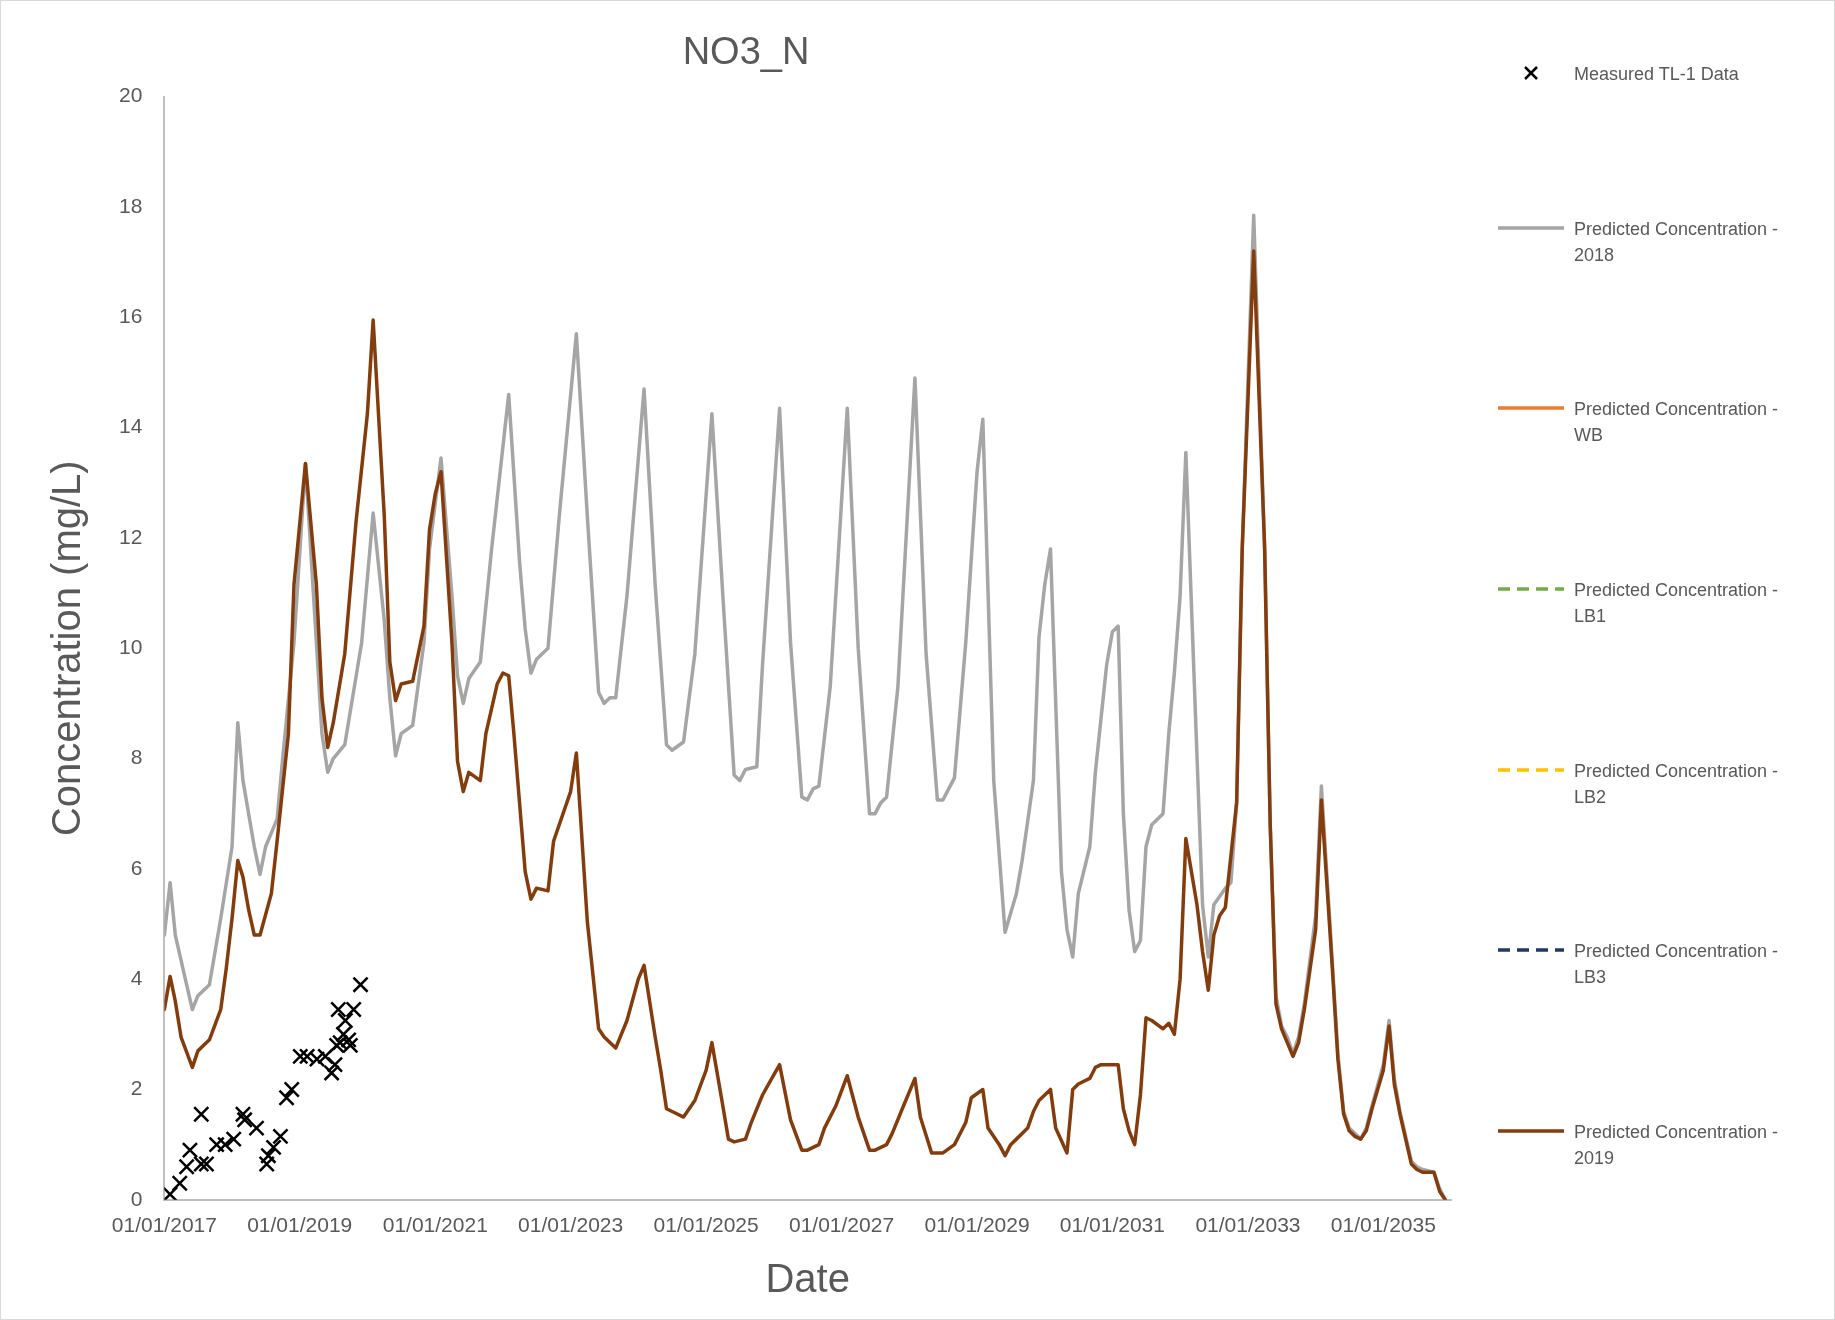  Describe the element at coordinates (746, 51) in the screenshot. I see `chart-title: NO3_N` at that location.